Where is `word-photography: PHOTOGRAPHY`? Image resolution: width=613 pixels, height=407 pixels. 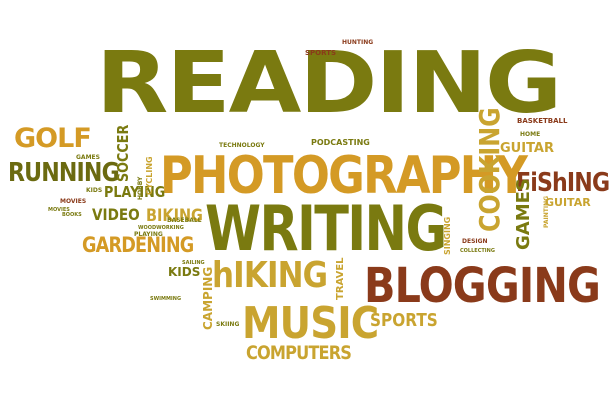 word-photography: PHOTOGRAPHY is located at coordinates (344, 176).